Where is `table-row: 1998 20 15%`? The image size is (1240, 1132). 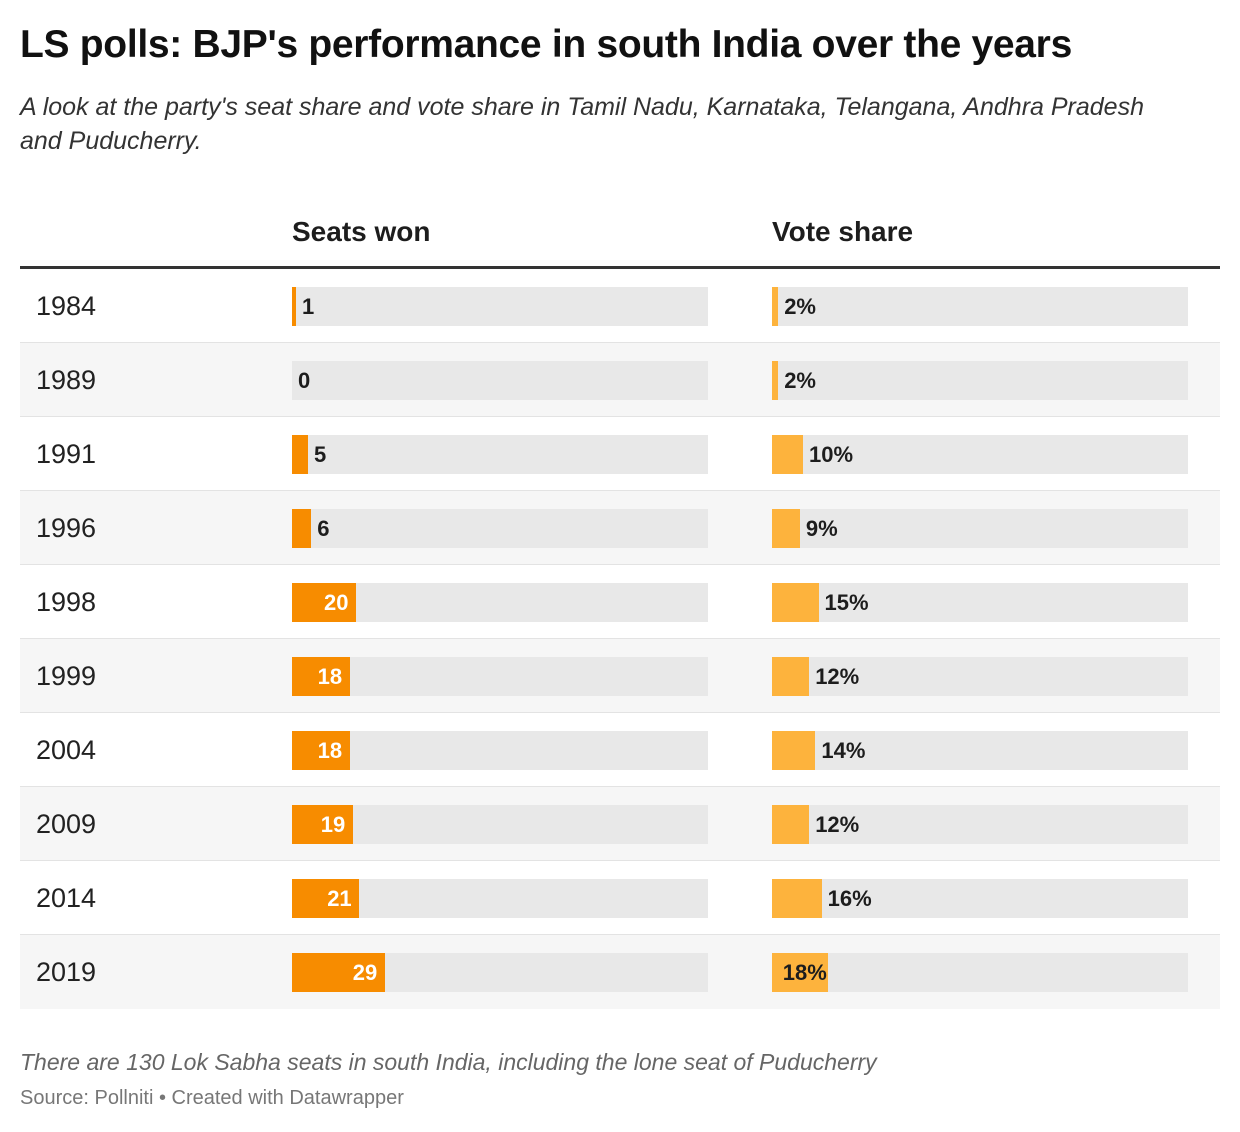 table-row: 1998 20 15% is located at coordinates (620, 602).